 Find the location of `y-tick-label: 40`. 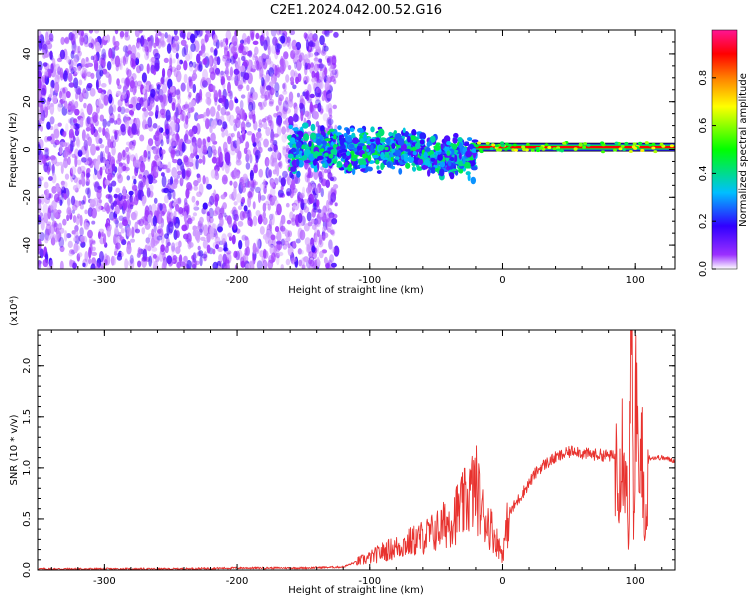

y-tick-label: 40 is located at coordinates (27, 54).